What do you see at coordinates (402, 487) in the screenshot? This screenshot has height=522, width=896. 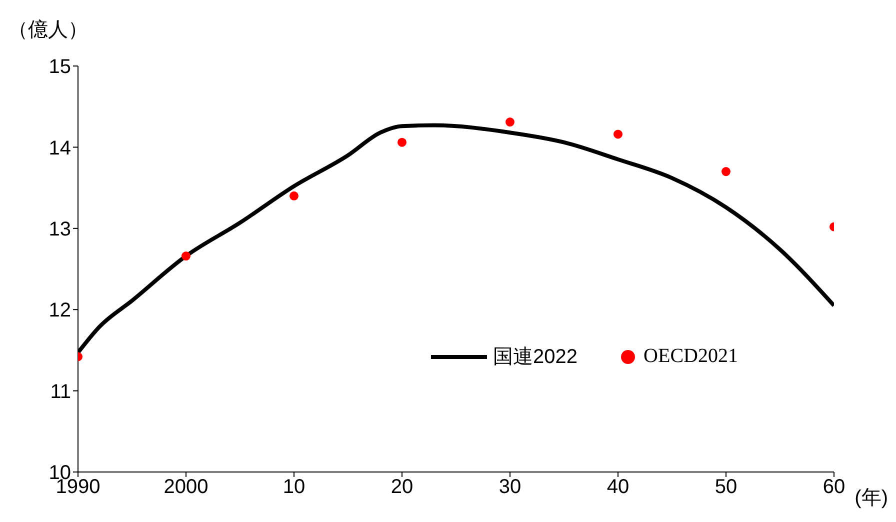 I see `x-tick-label: 20` at bounding box center [402, 487].